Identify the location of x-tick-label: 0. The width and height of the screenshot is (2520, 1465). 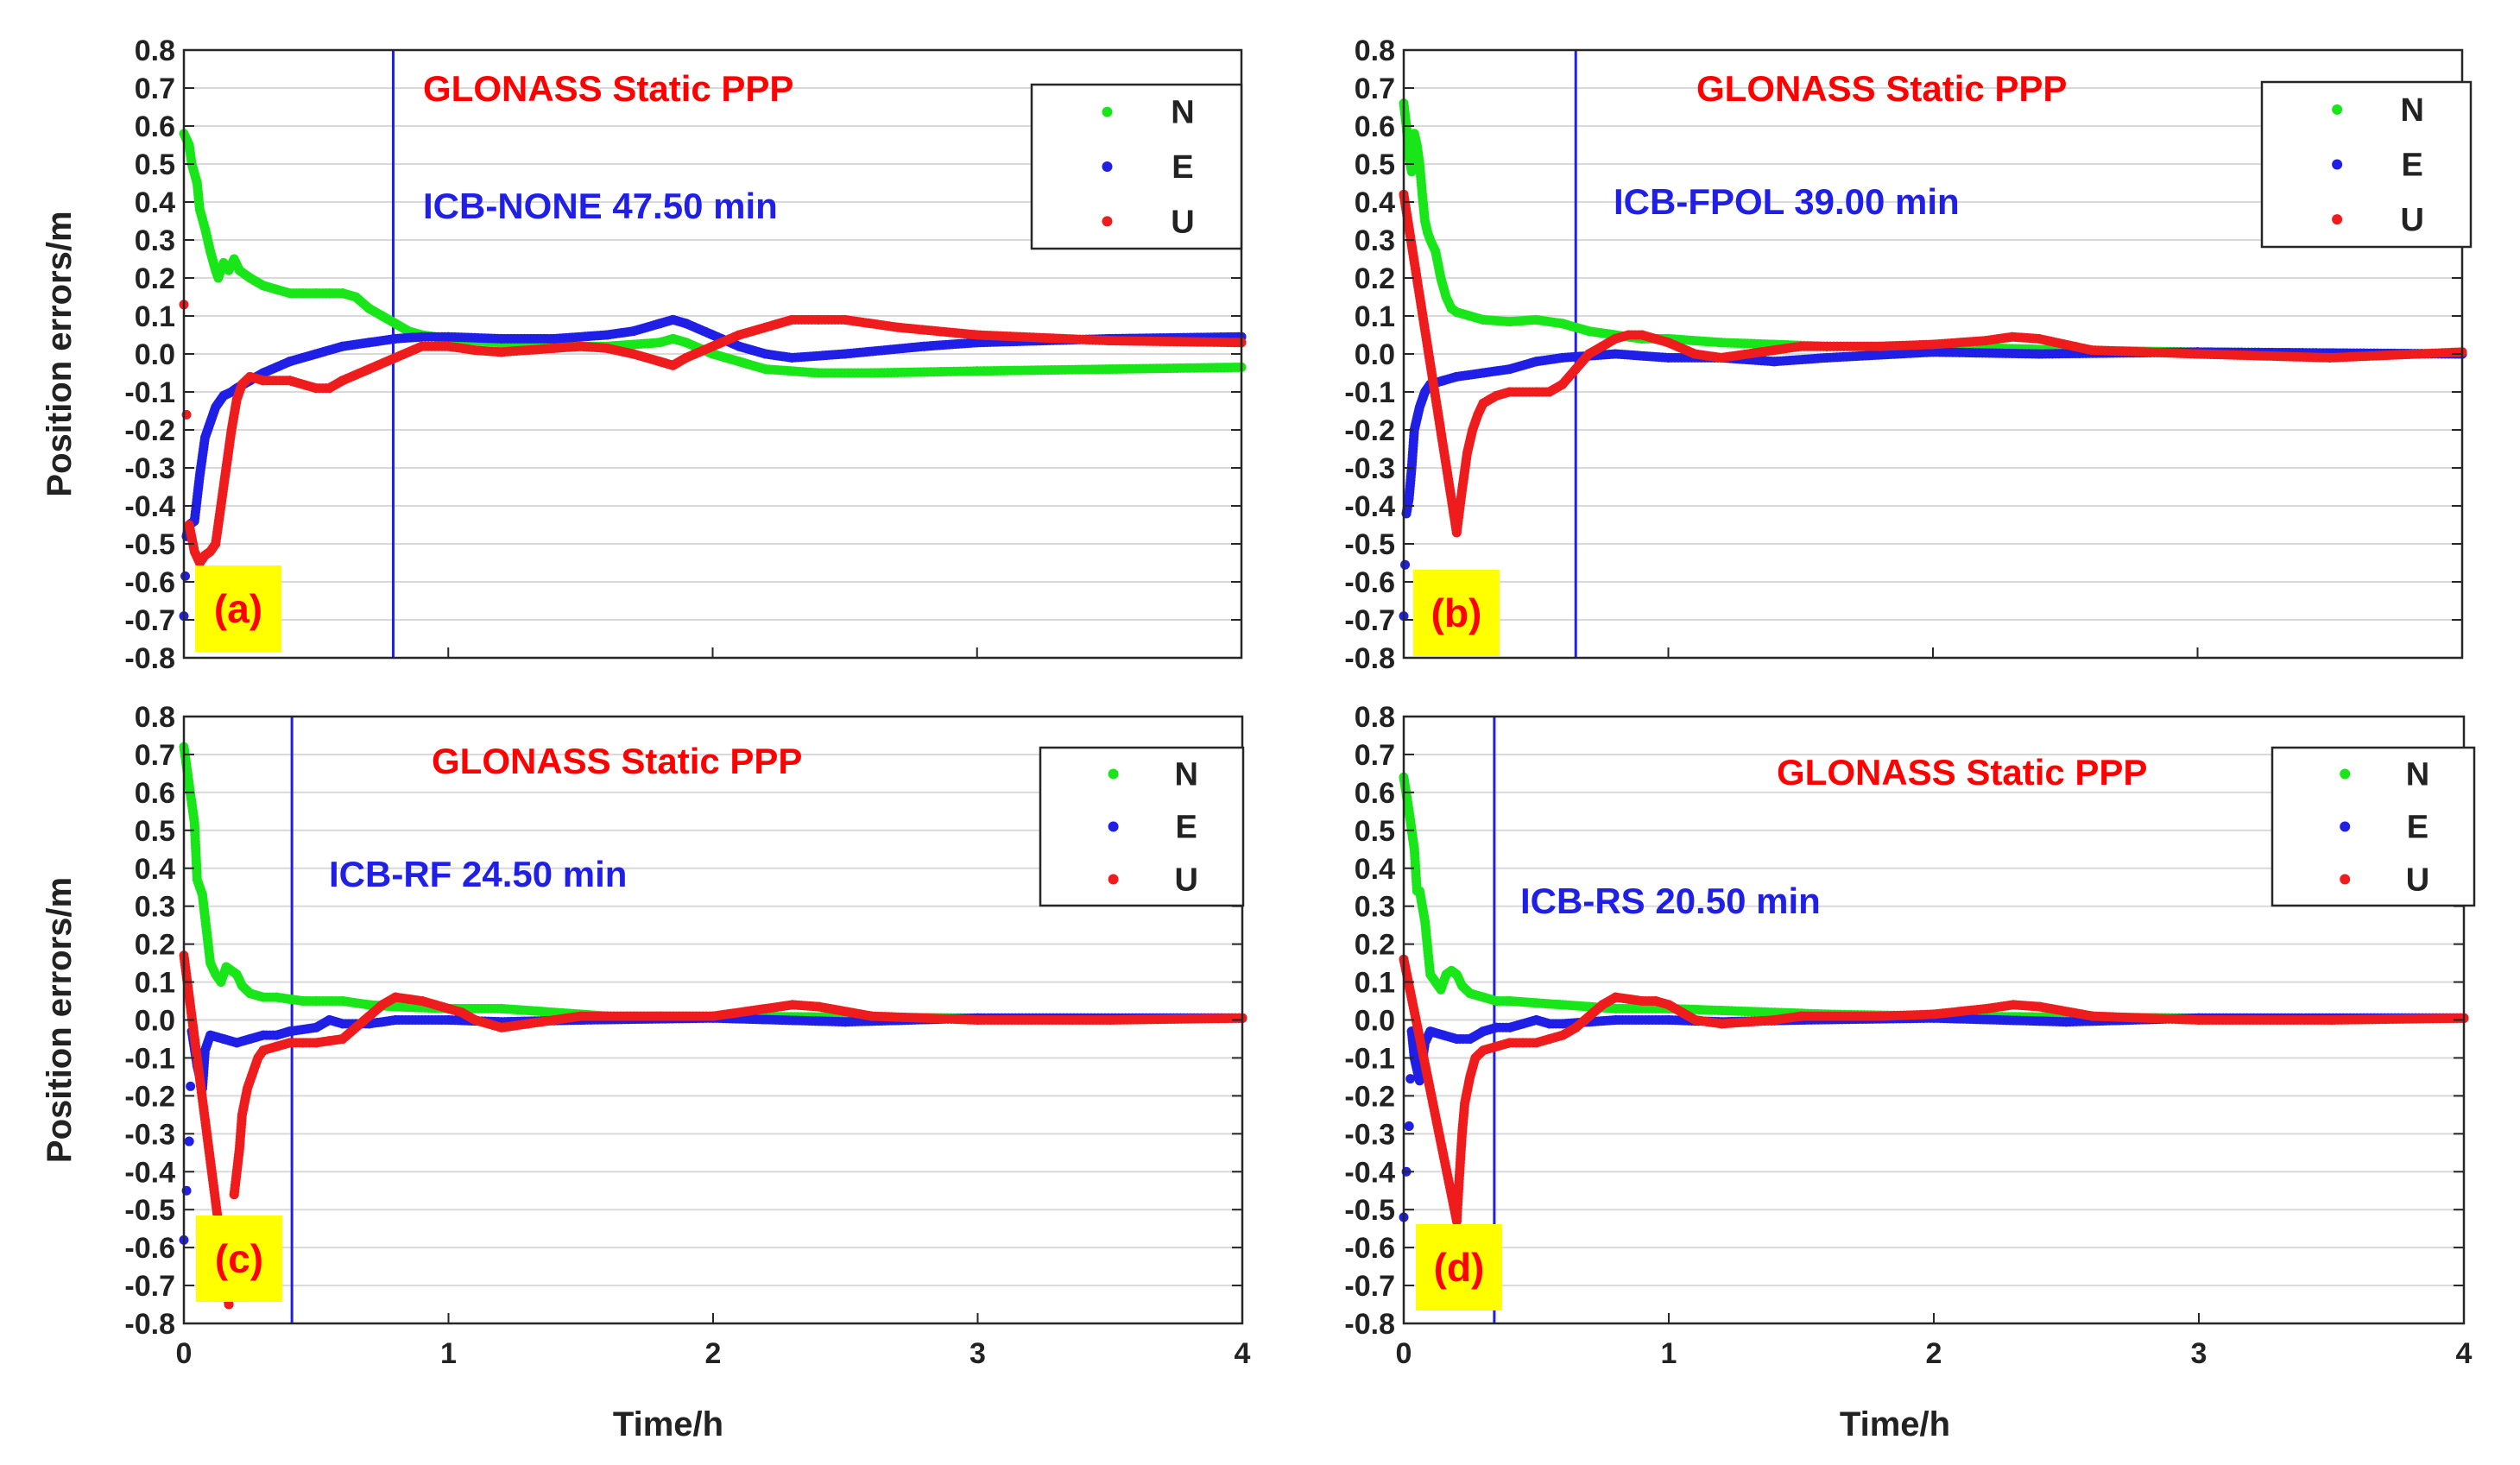
(184, 1354).